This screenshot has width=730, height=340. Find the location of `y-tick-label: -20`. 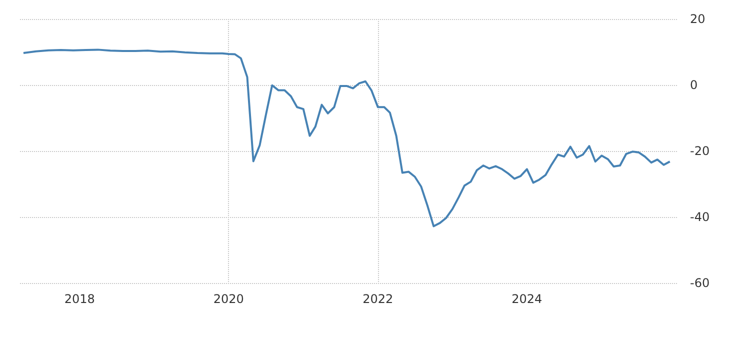

y-tick-label: -20 is located at coordinates (700, 151).